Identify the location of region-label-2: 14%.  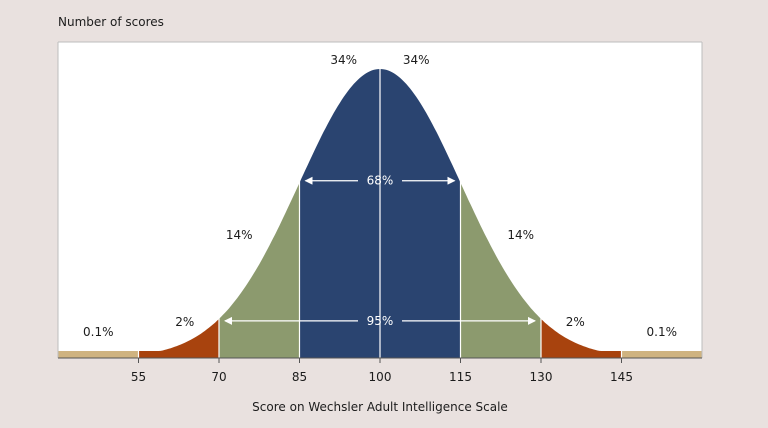
(239, 235).